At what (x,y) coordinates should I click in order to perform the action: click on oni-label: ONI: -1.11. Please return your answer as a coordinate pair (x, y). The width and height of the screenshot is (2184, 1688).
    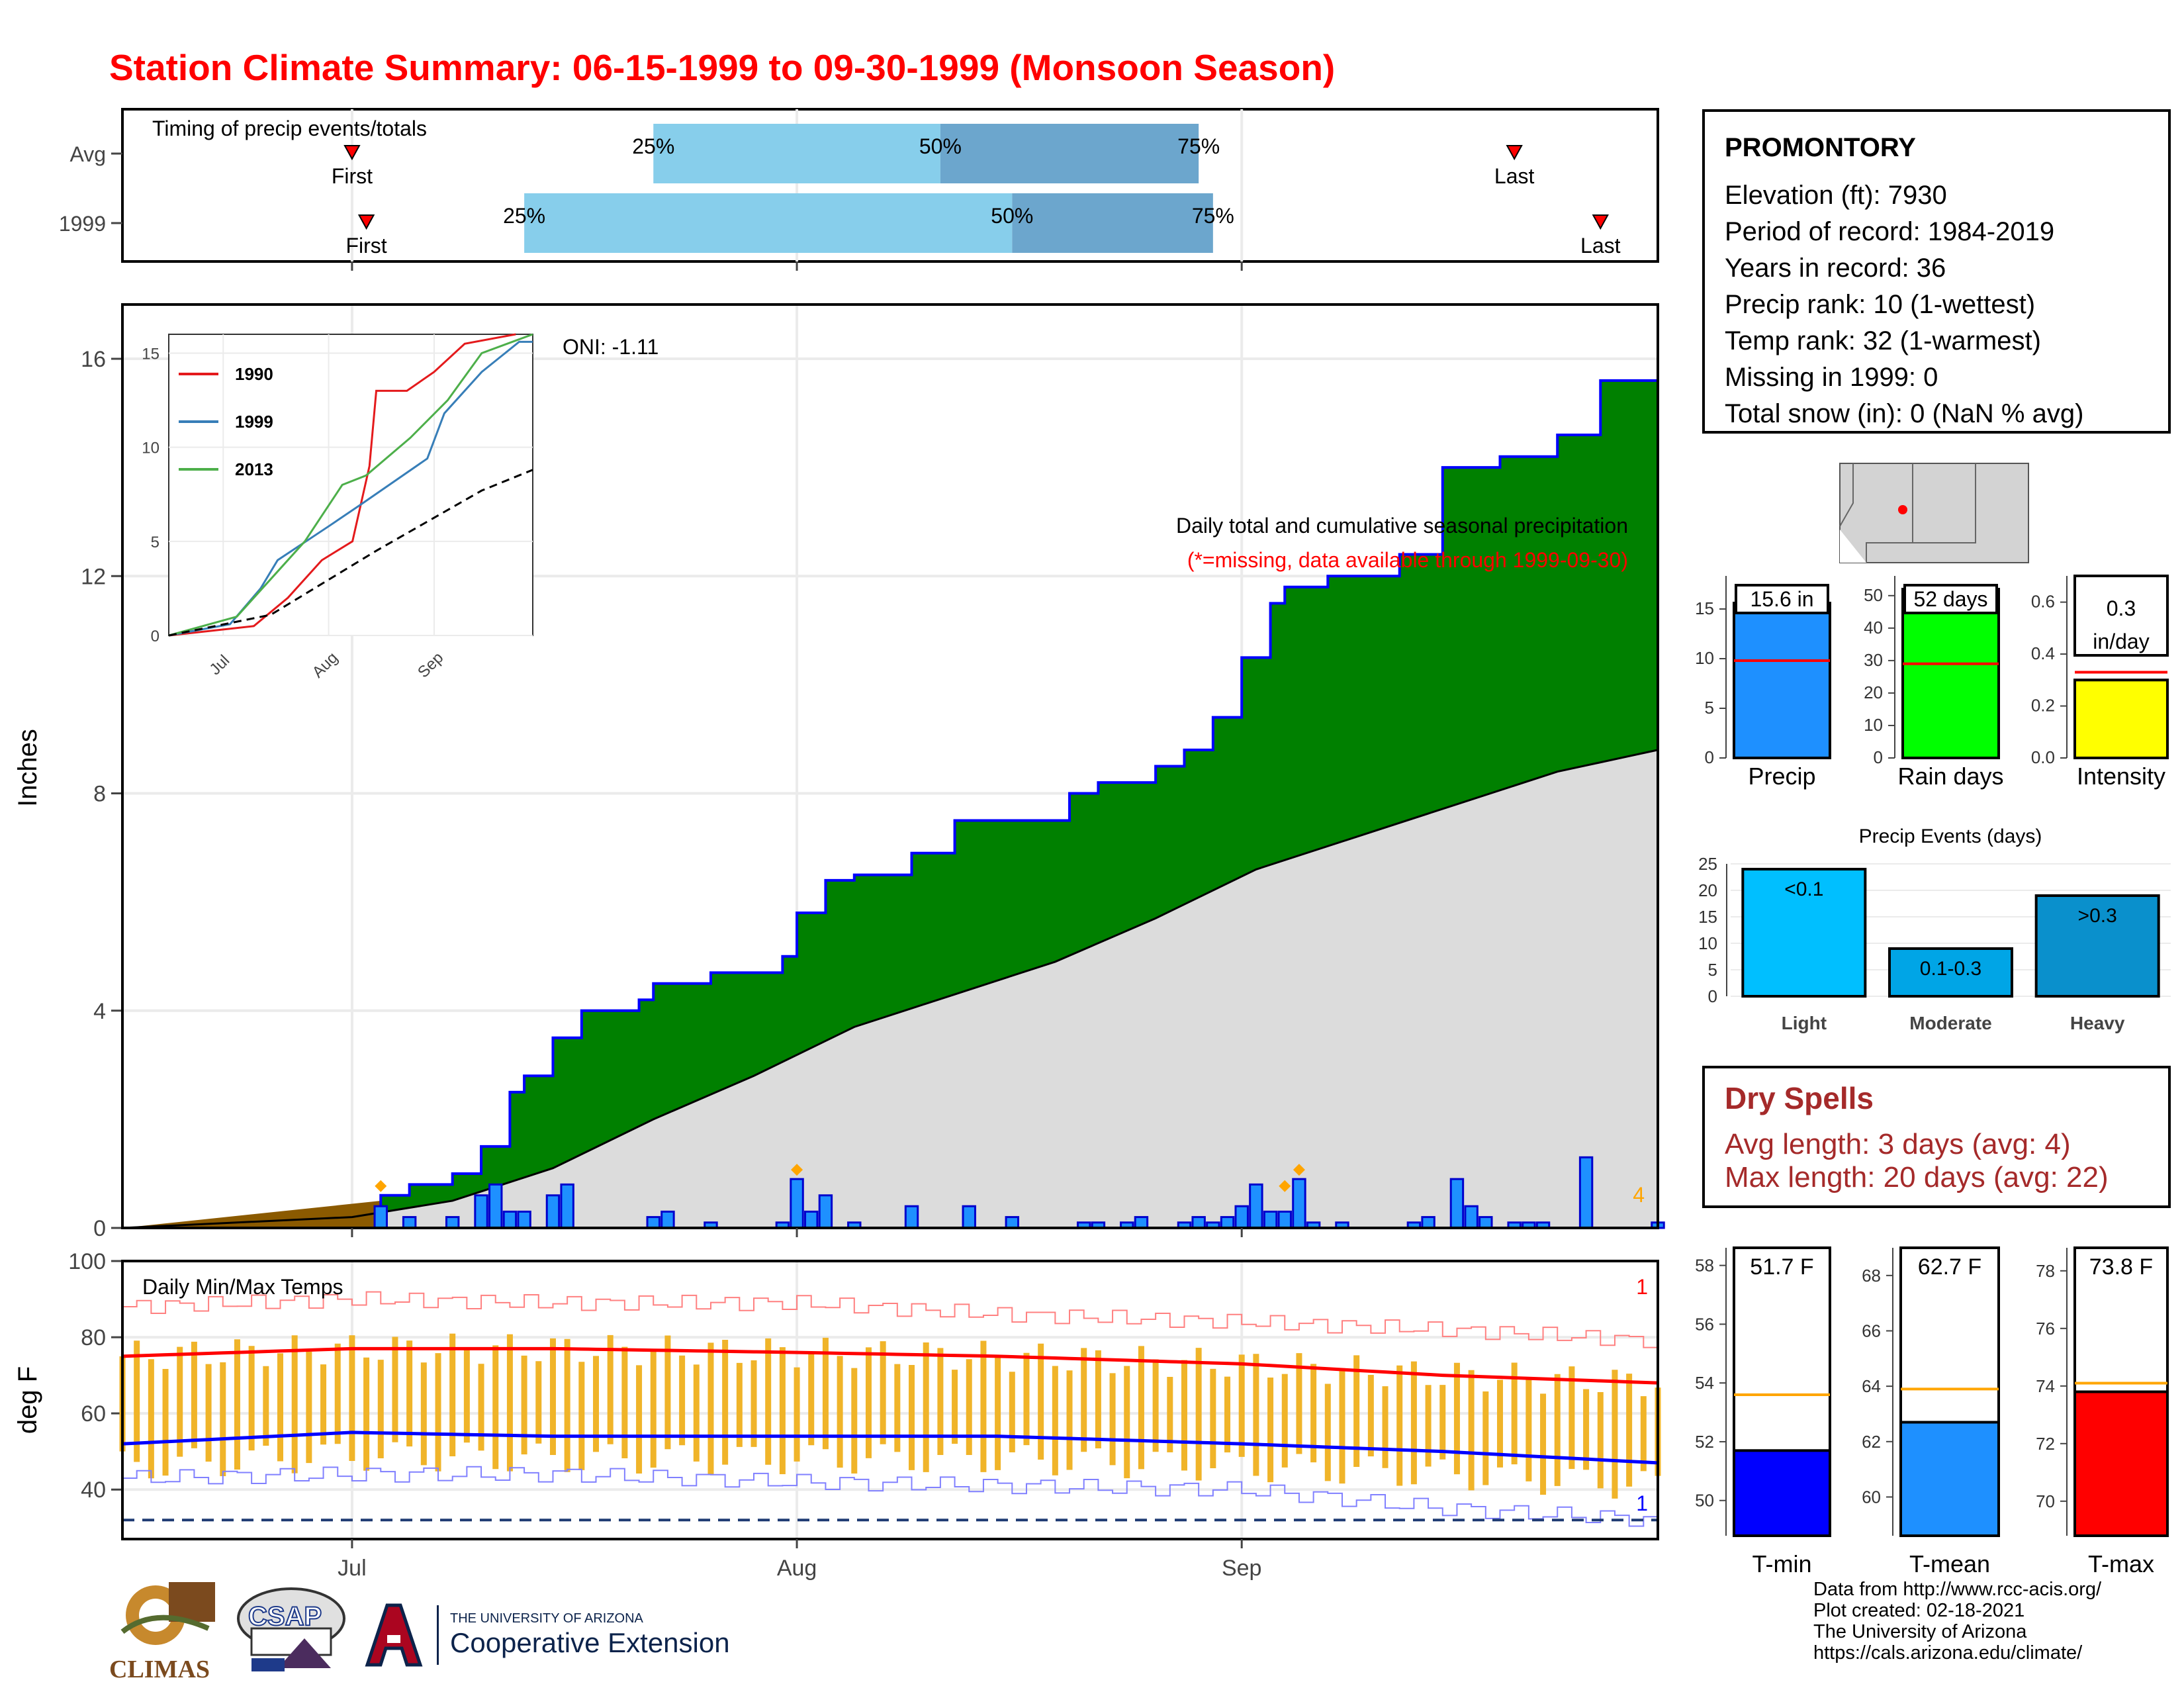
    Looking at the image, I should click on (611, 347).